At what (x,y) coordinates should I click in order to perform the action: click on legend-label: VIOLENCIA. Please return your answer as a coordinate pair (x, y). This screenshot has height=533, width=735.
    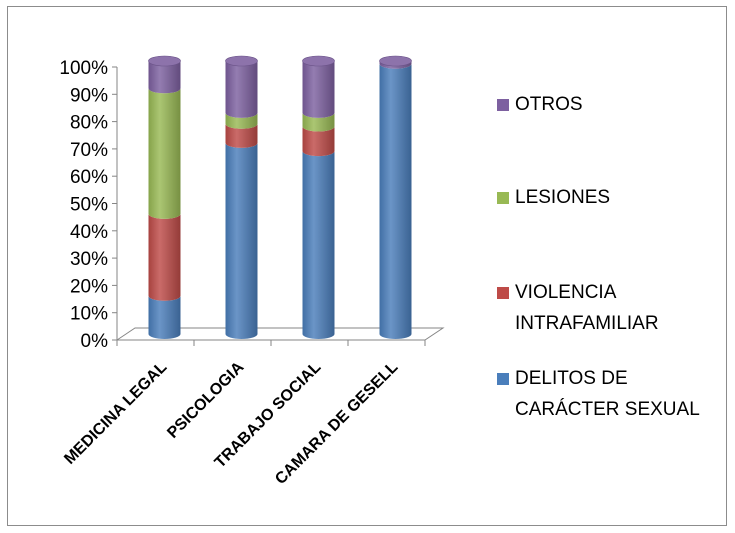
    Looking at the image, I should click on (566, 292).